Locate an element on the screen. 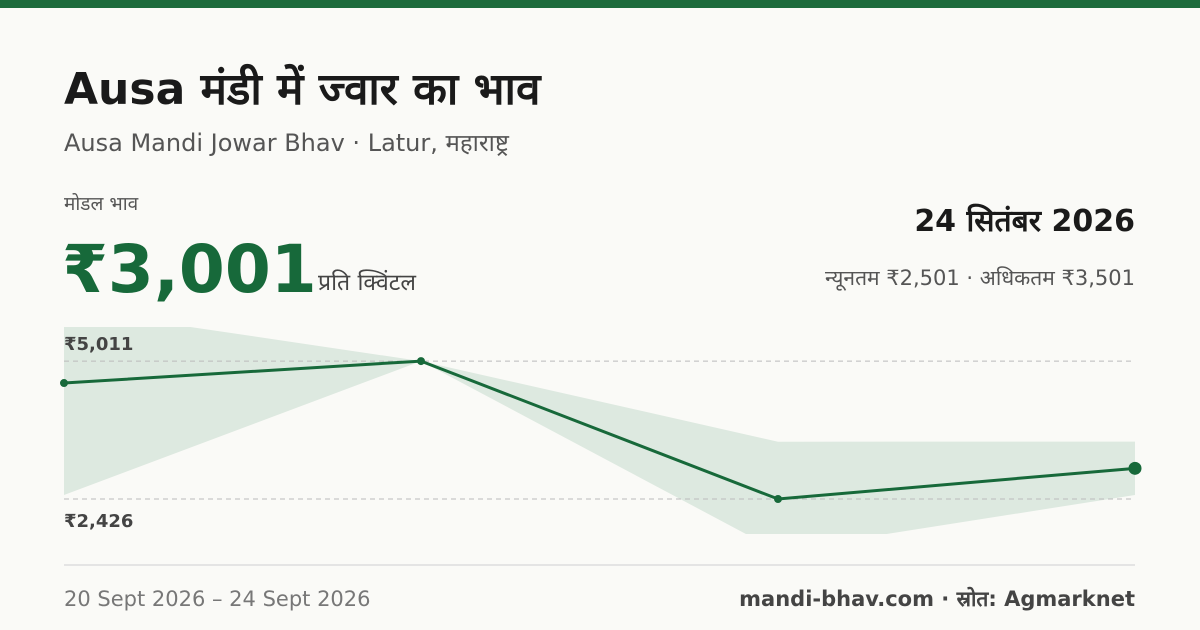 This screenshot has height=630, width=1200. price-label: मोडल भाव is located at coordinates (101, 203).